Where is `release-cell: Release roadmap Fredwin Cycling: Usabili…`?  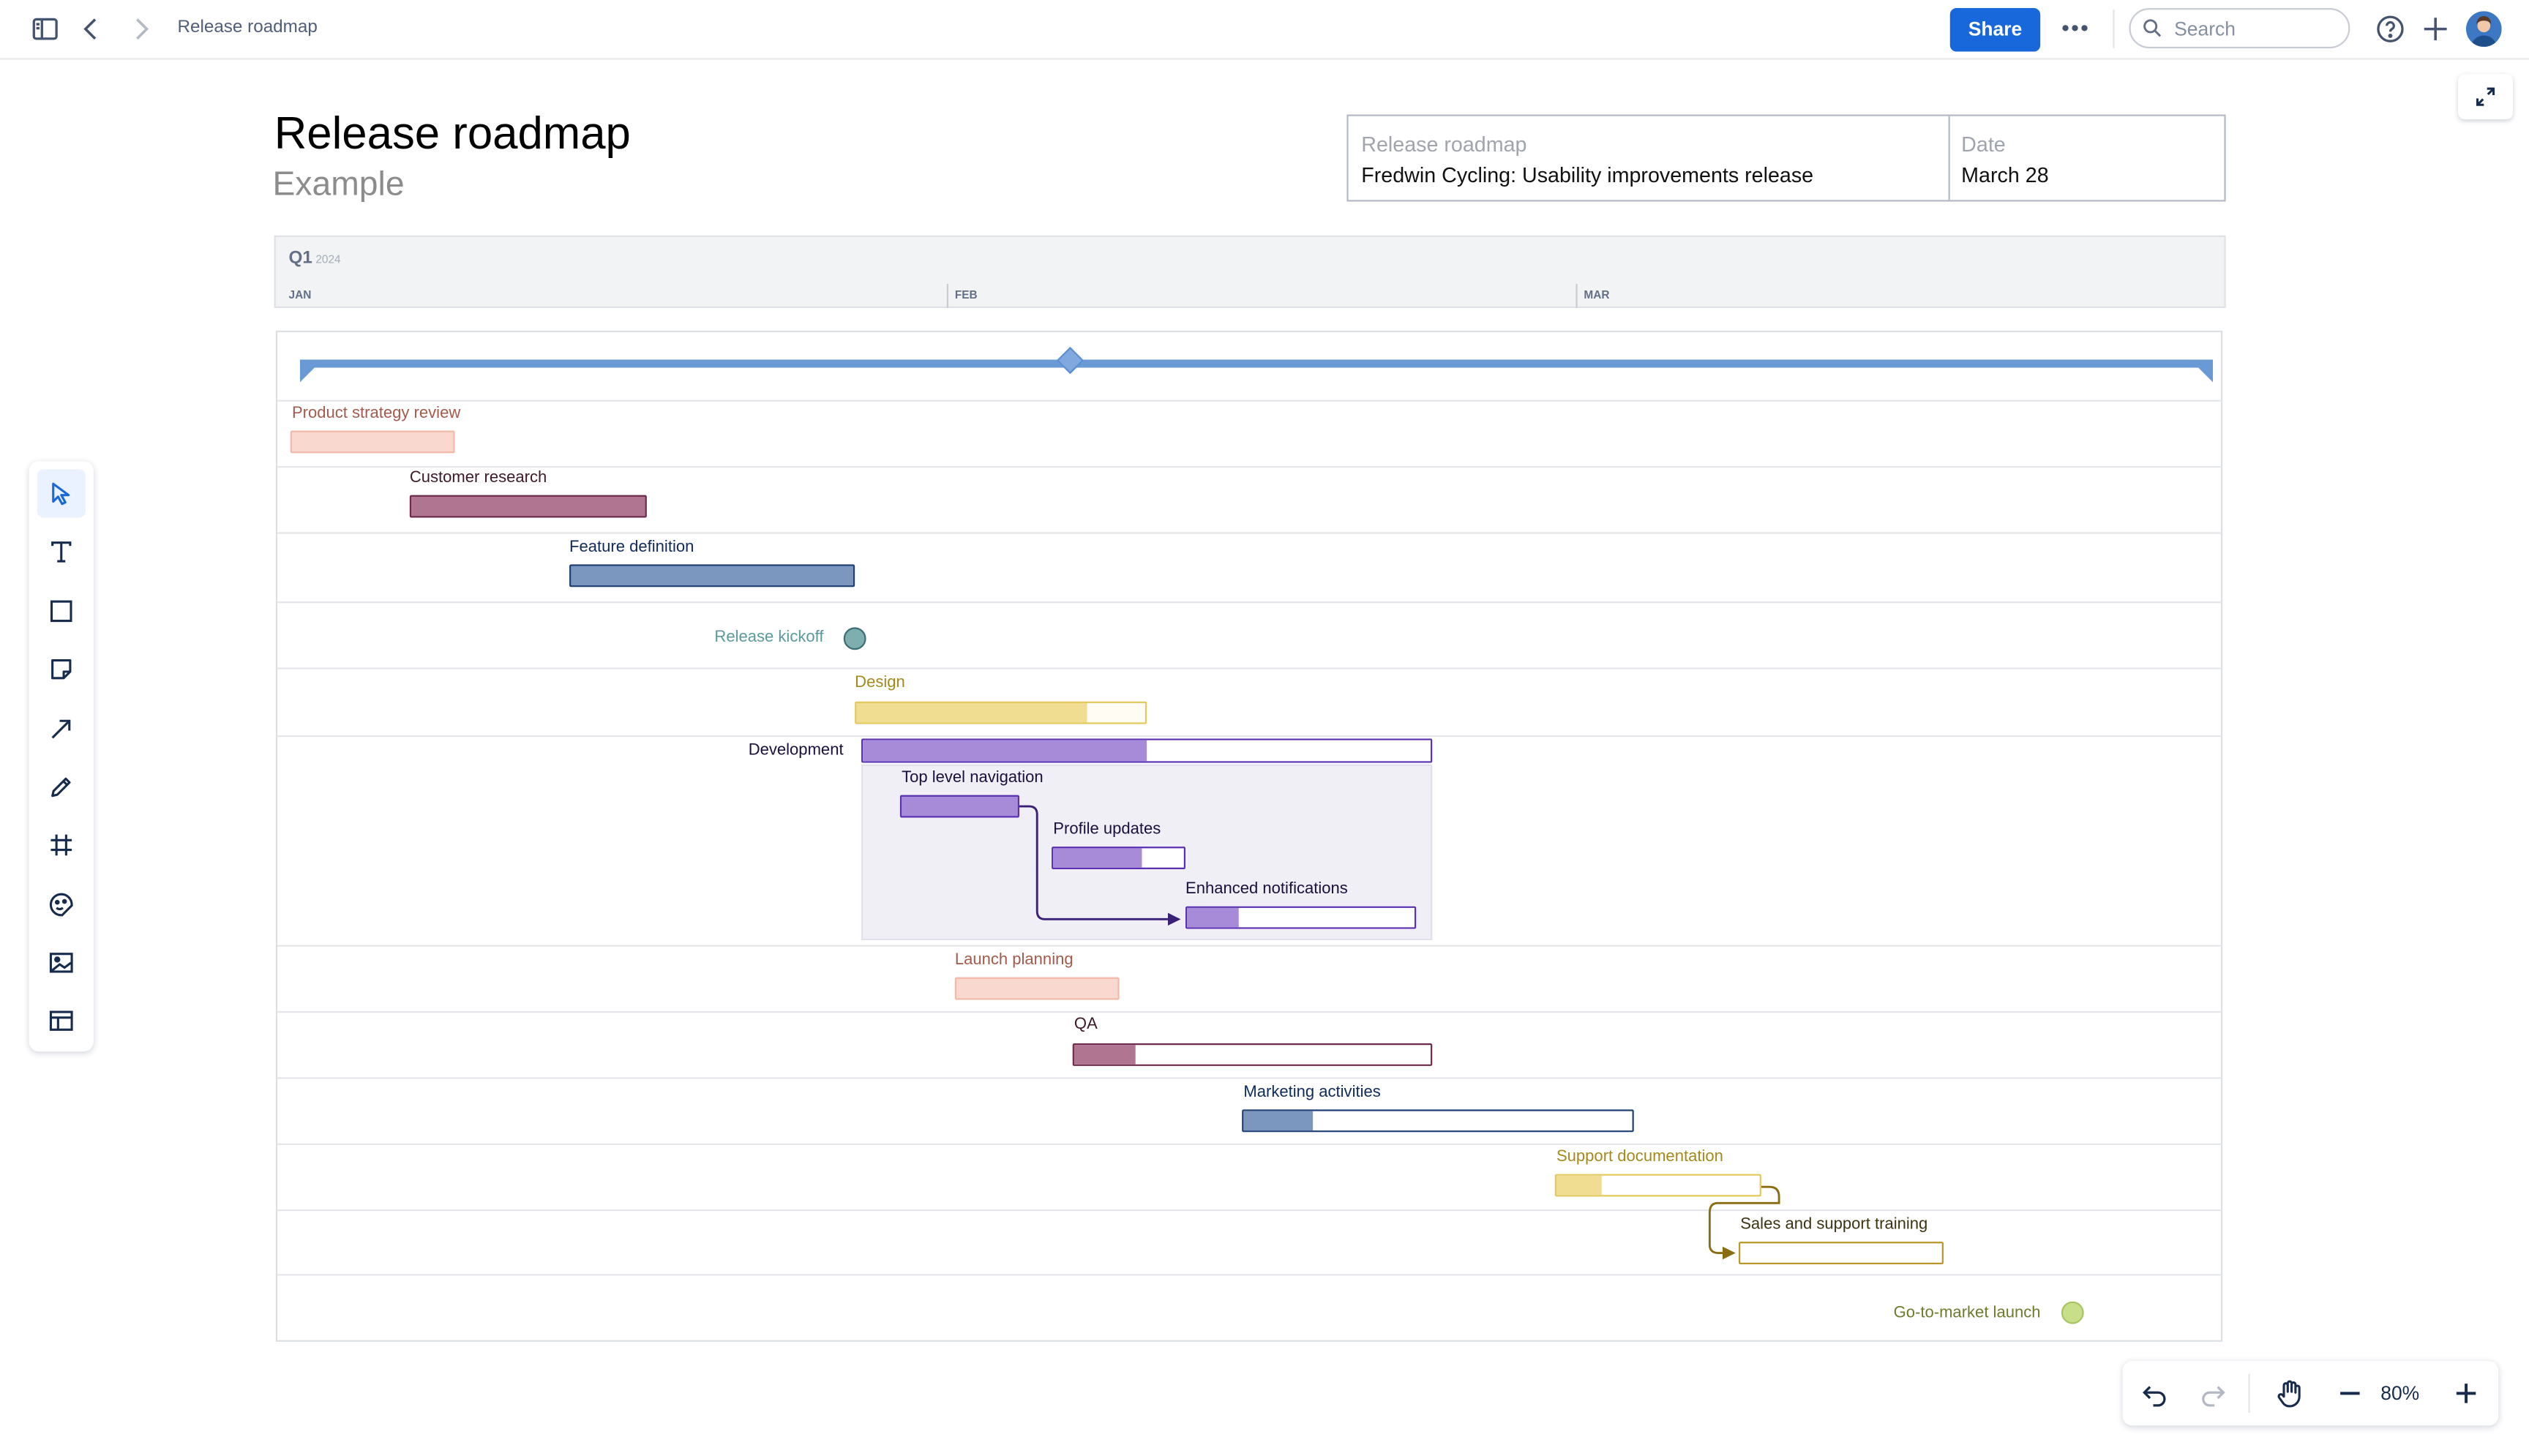
release-cell: Release roadmap Fredwin Cycling: Usabili… is located at coordinates (1649, 158).